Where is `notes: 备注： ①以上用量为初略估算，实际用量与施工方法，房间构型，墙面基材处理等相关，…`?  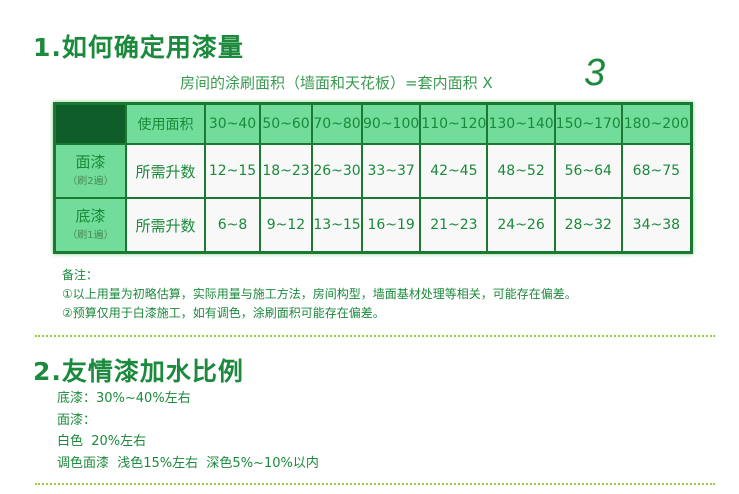 notes: 备注： ①以上用量为初略估算，实际用量与施工方法，房间构型，墙面基材处理等相关，… is located at coordinates (319, 294).